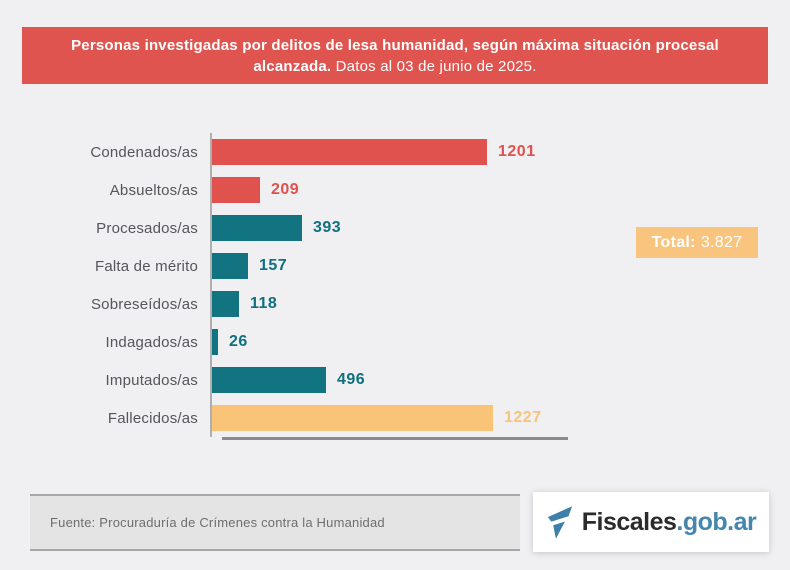 This screenshot has height=570, width=790. I want to click on bar-row: Falta de mérito 157, so click(314, 266).